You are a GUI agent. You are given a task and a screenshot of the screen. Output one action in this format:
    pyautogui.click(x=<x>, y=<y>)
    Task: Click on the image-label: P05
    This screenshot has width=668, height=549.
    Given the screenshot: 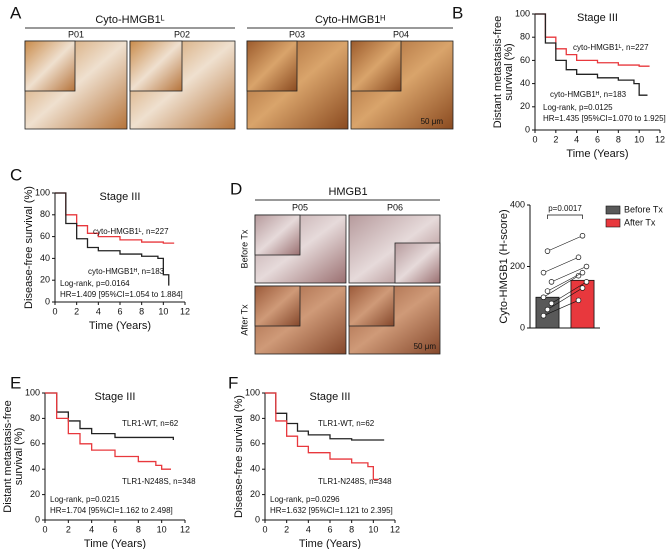 What is the action you would take?
    pyautogui.click(x=300, y=207)
    